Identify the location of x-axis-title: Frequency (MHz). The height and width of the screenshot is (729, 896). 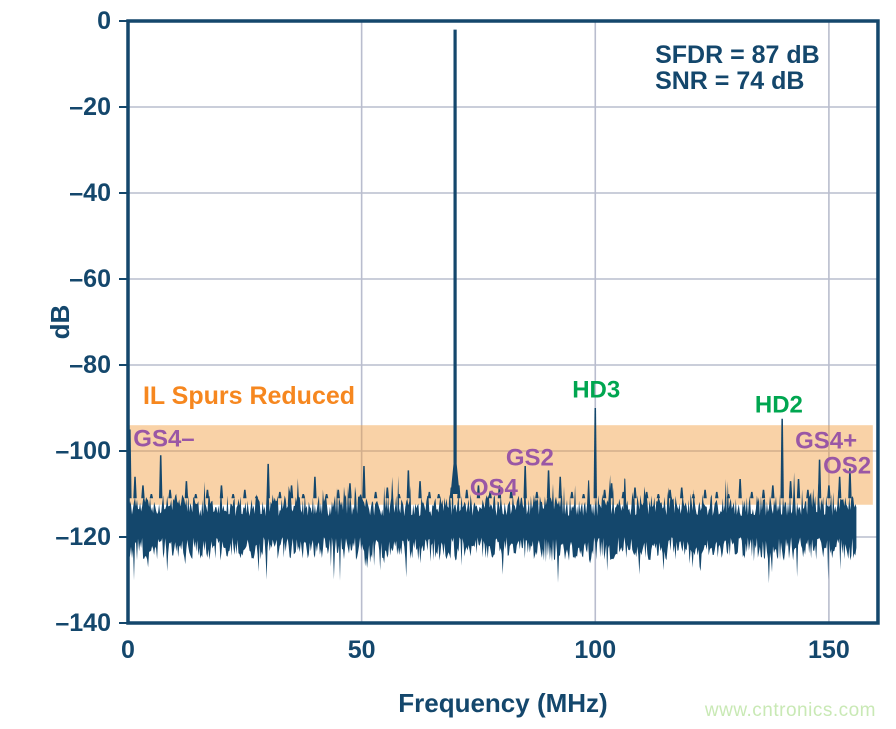
(502, 703).